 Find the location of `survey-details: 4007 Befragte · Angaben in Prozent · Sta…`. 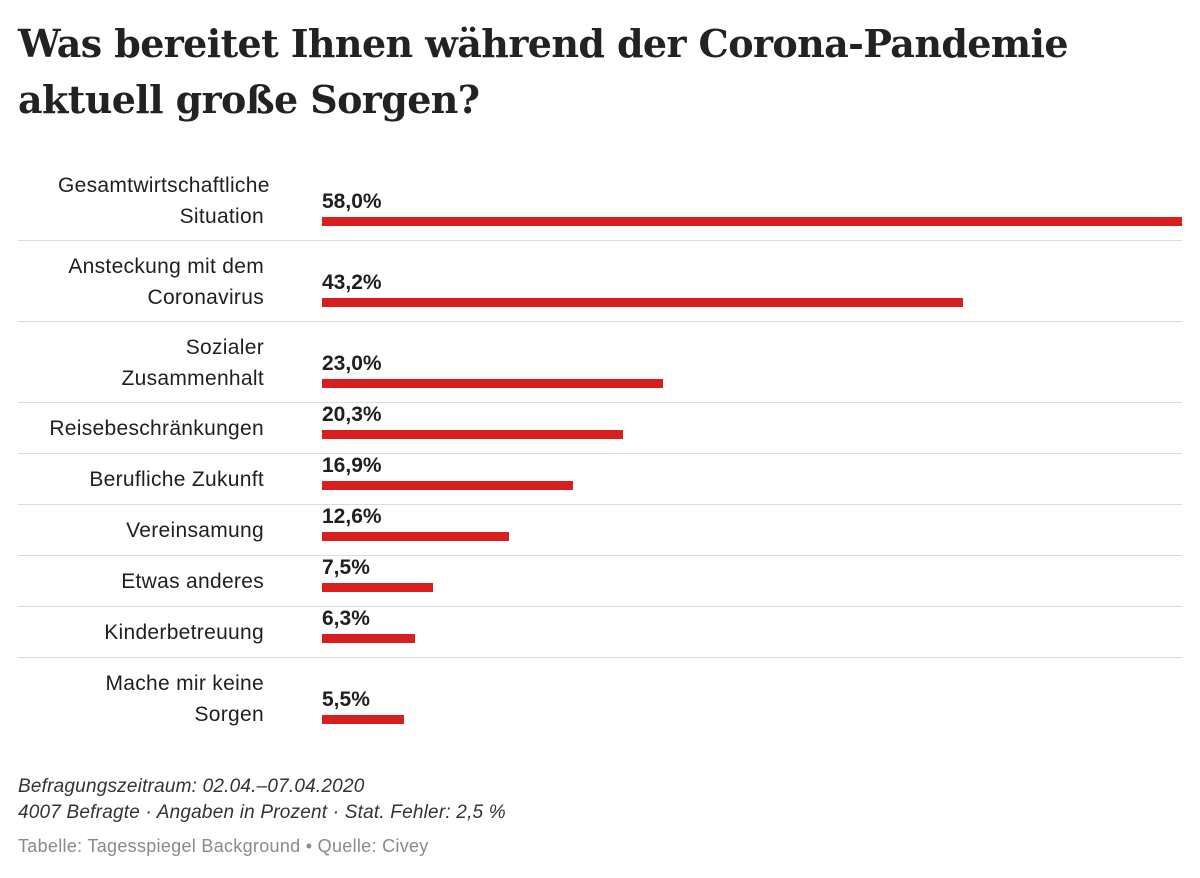

survey-details: 4007 Befragte · Angaben in Prozent · Sta… is located at coordinates (262, 812).